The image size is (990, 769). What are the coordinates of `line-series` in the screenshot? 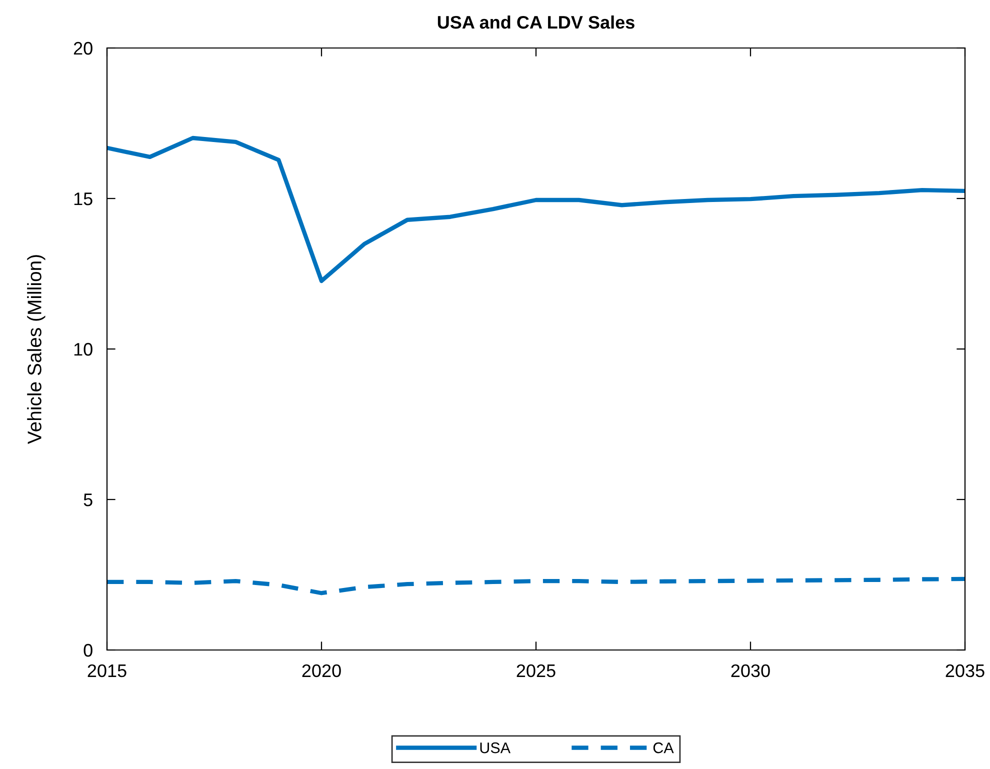 It's located at (536, 586).